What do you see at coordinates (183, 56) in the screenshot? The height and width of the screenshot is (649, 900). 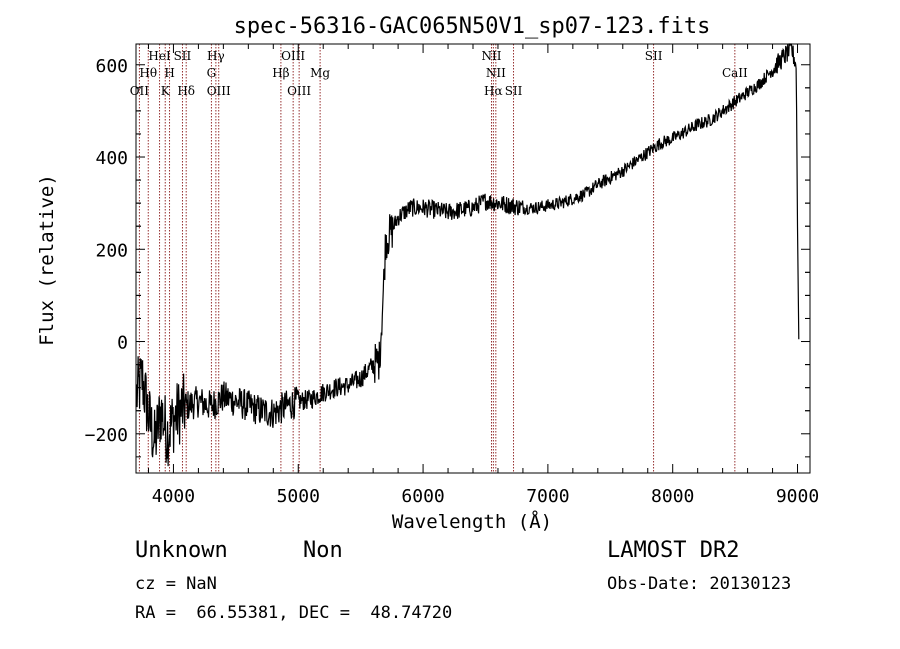 I see `line-label-5: SII` at bounding box center [183, 56].